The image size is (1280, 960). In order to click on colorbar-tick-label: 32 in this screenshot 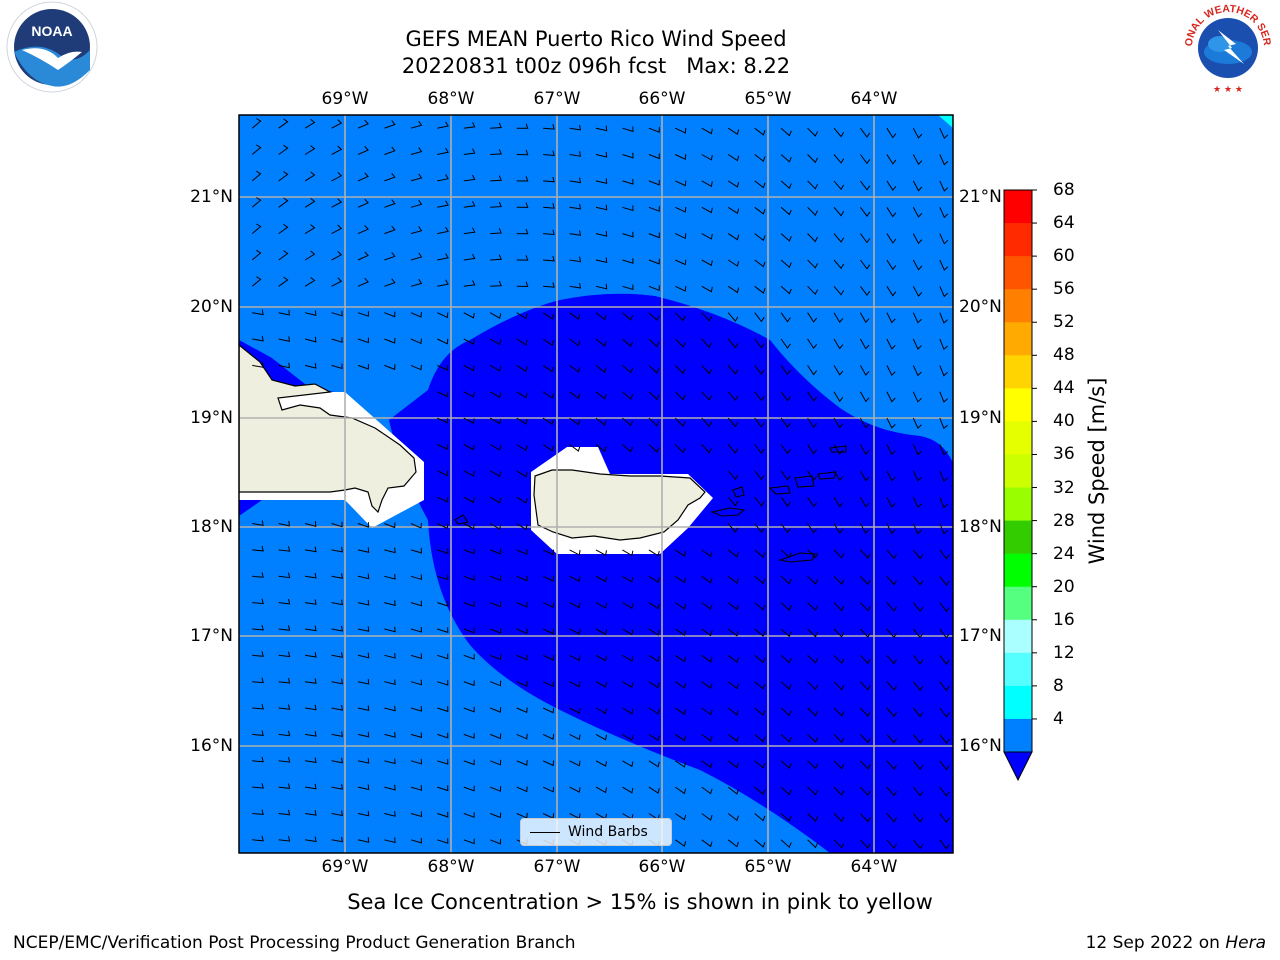, I will do `click(1064, 487)`.